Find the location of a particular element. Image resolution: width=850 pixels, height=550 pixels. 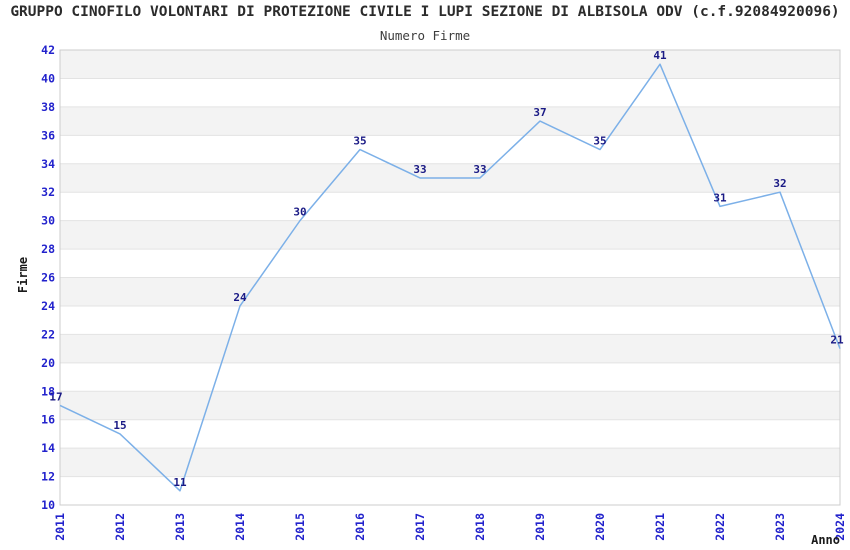

y-tick-label: 10 is located at coordinates (48, 505).